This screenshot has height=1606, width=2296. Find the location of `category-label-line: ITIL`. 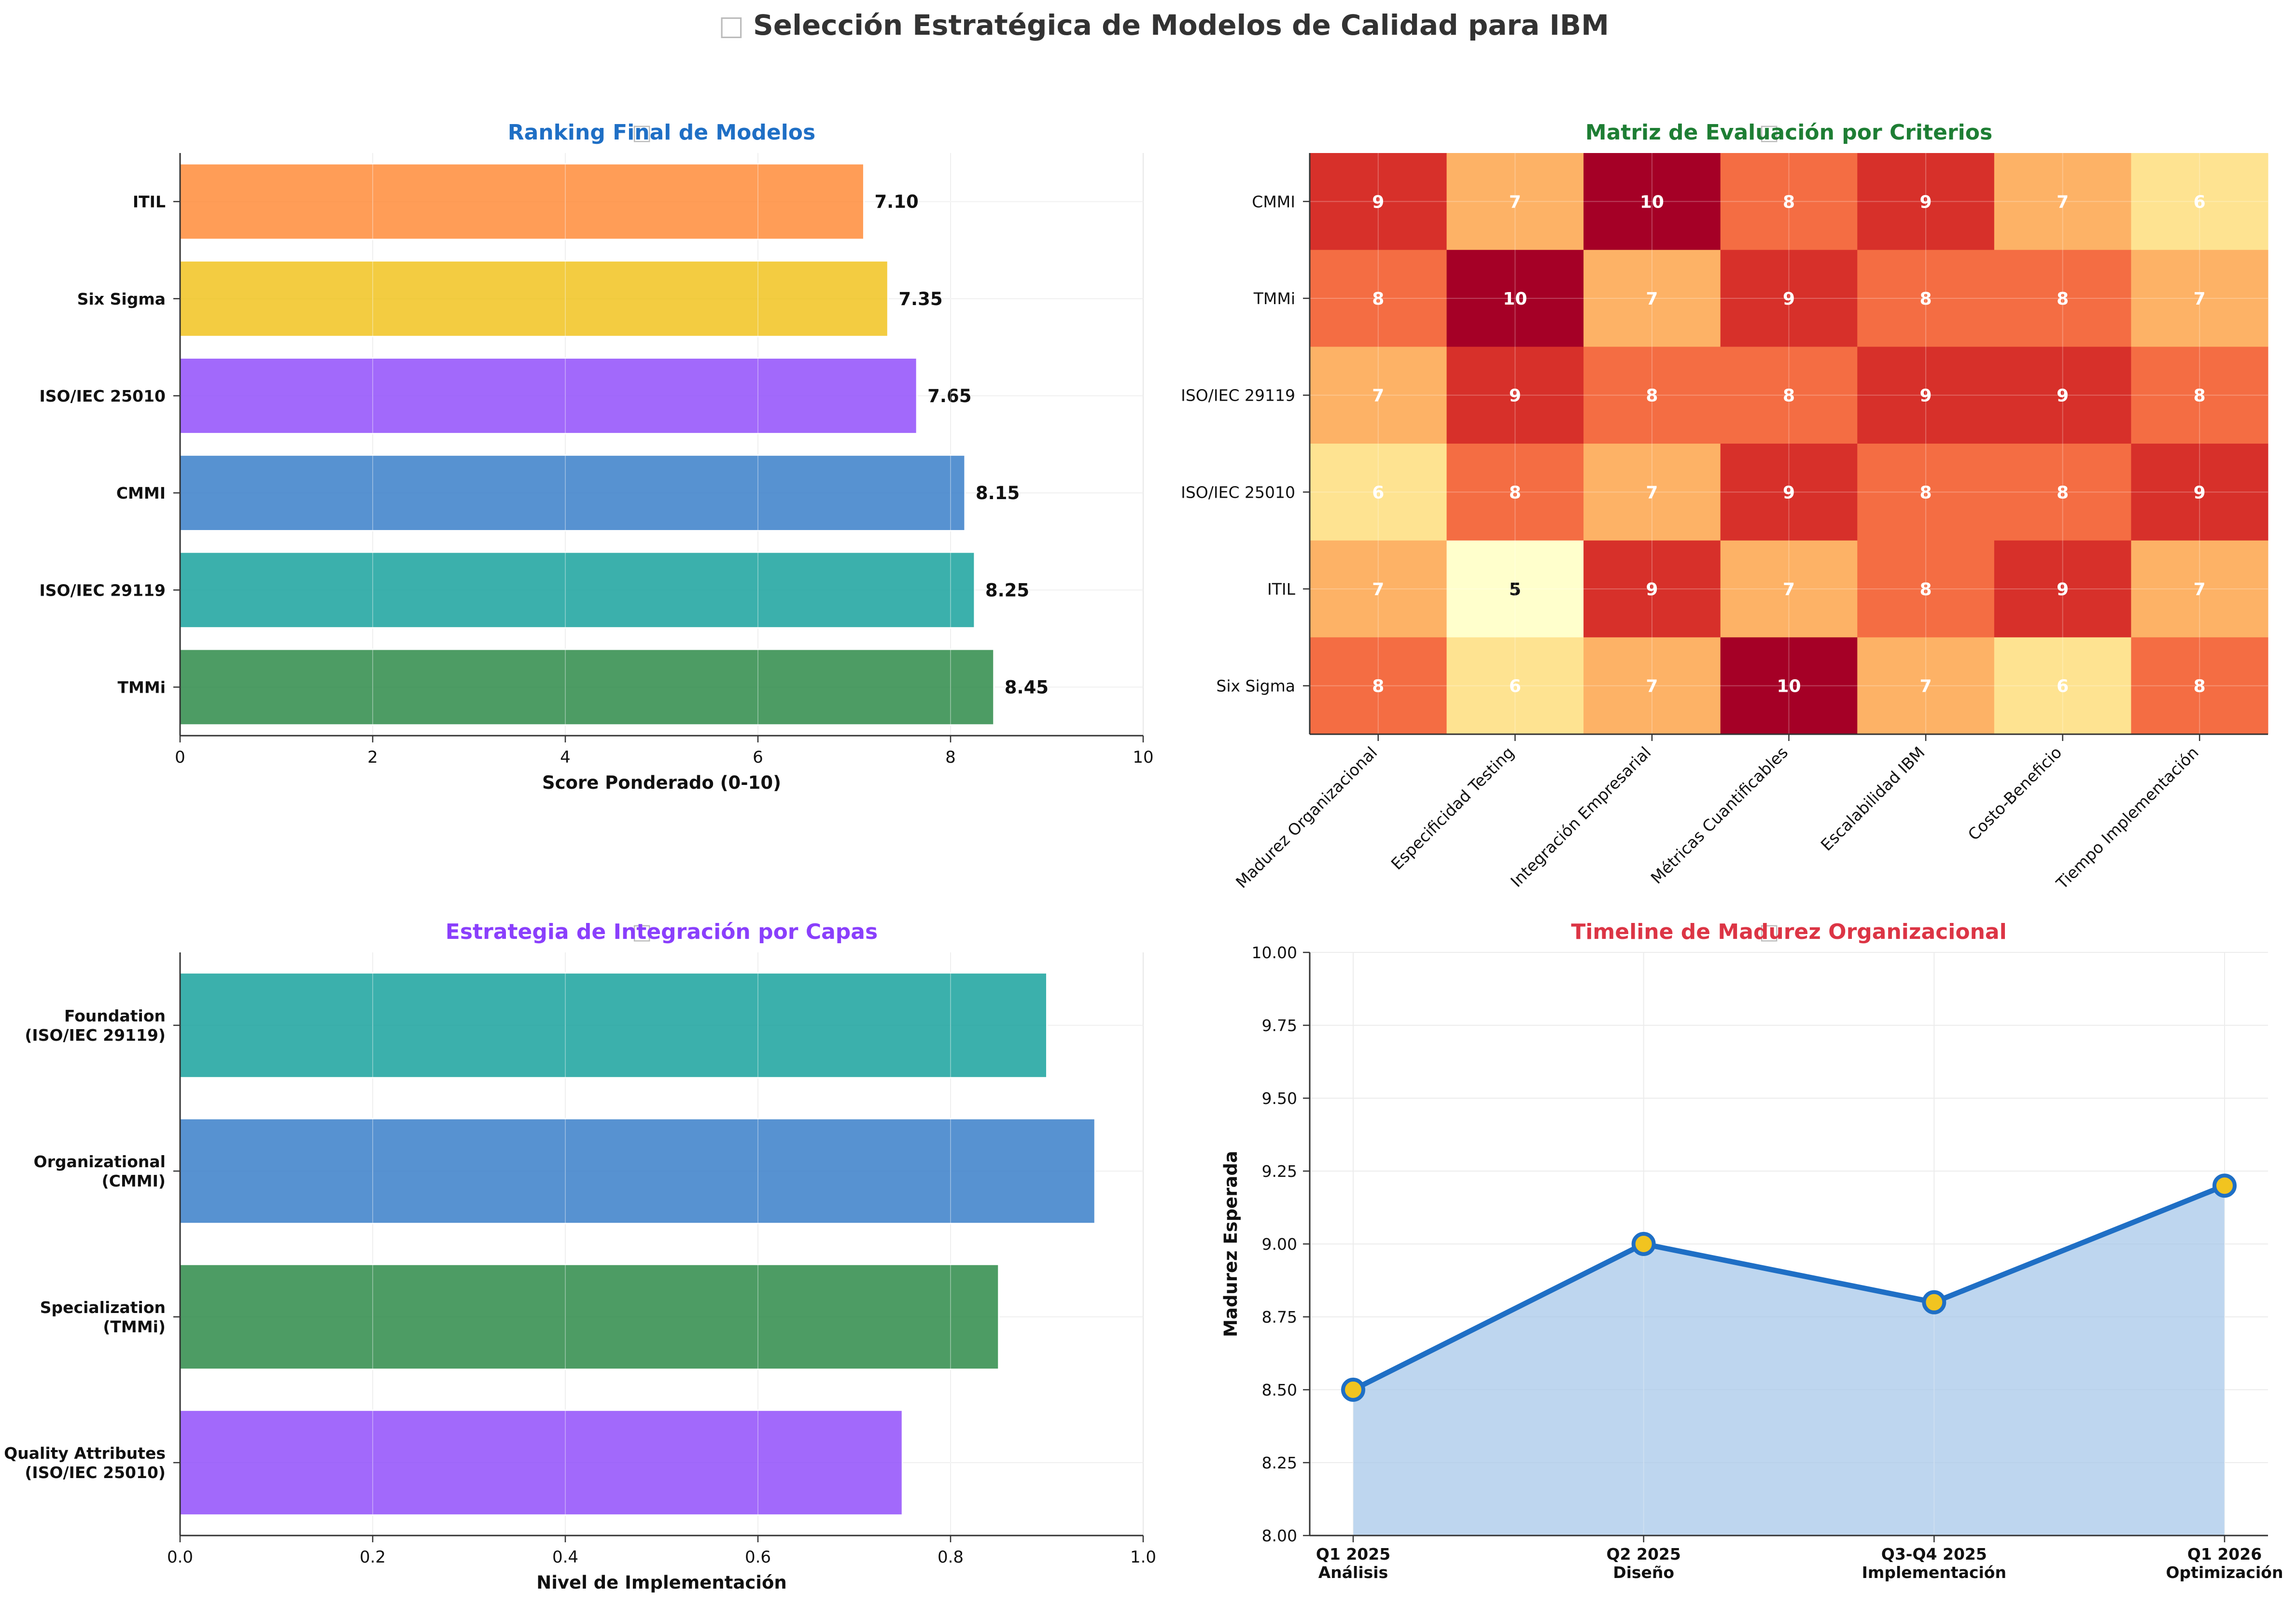

category-label-line: ITIL is located at coordinates (150, 202).